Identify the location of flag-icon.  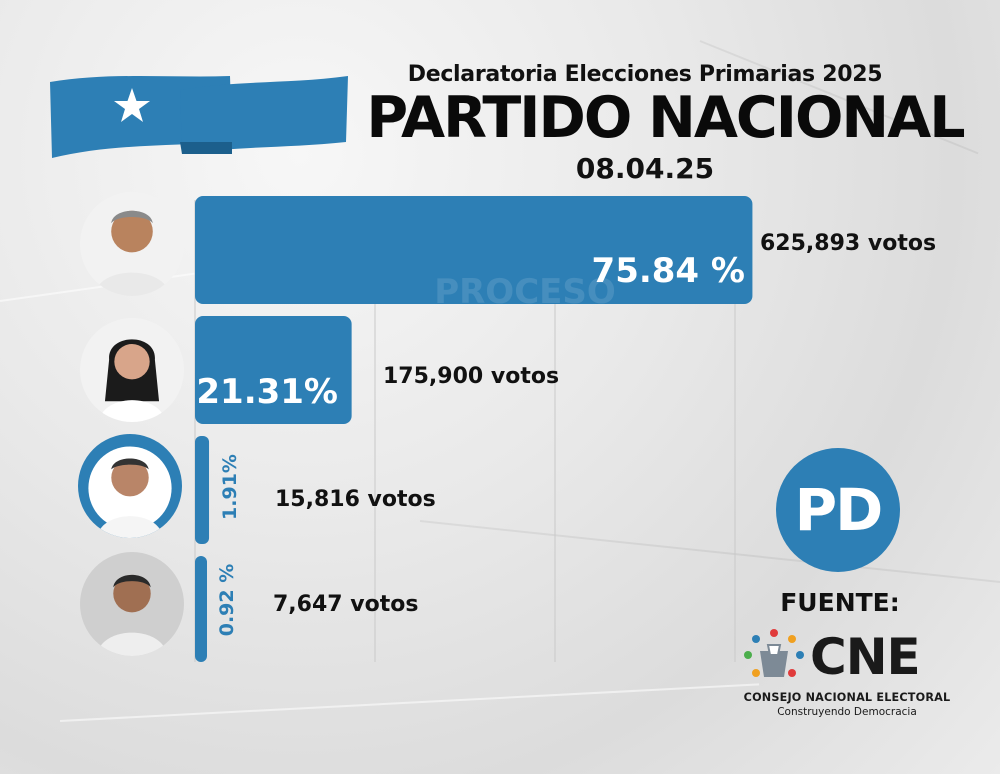
(200, 117).